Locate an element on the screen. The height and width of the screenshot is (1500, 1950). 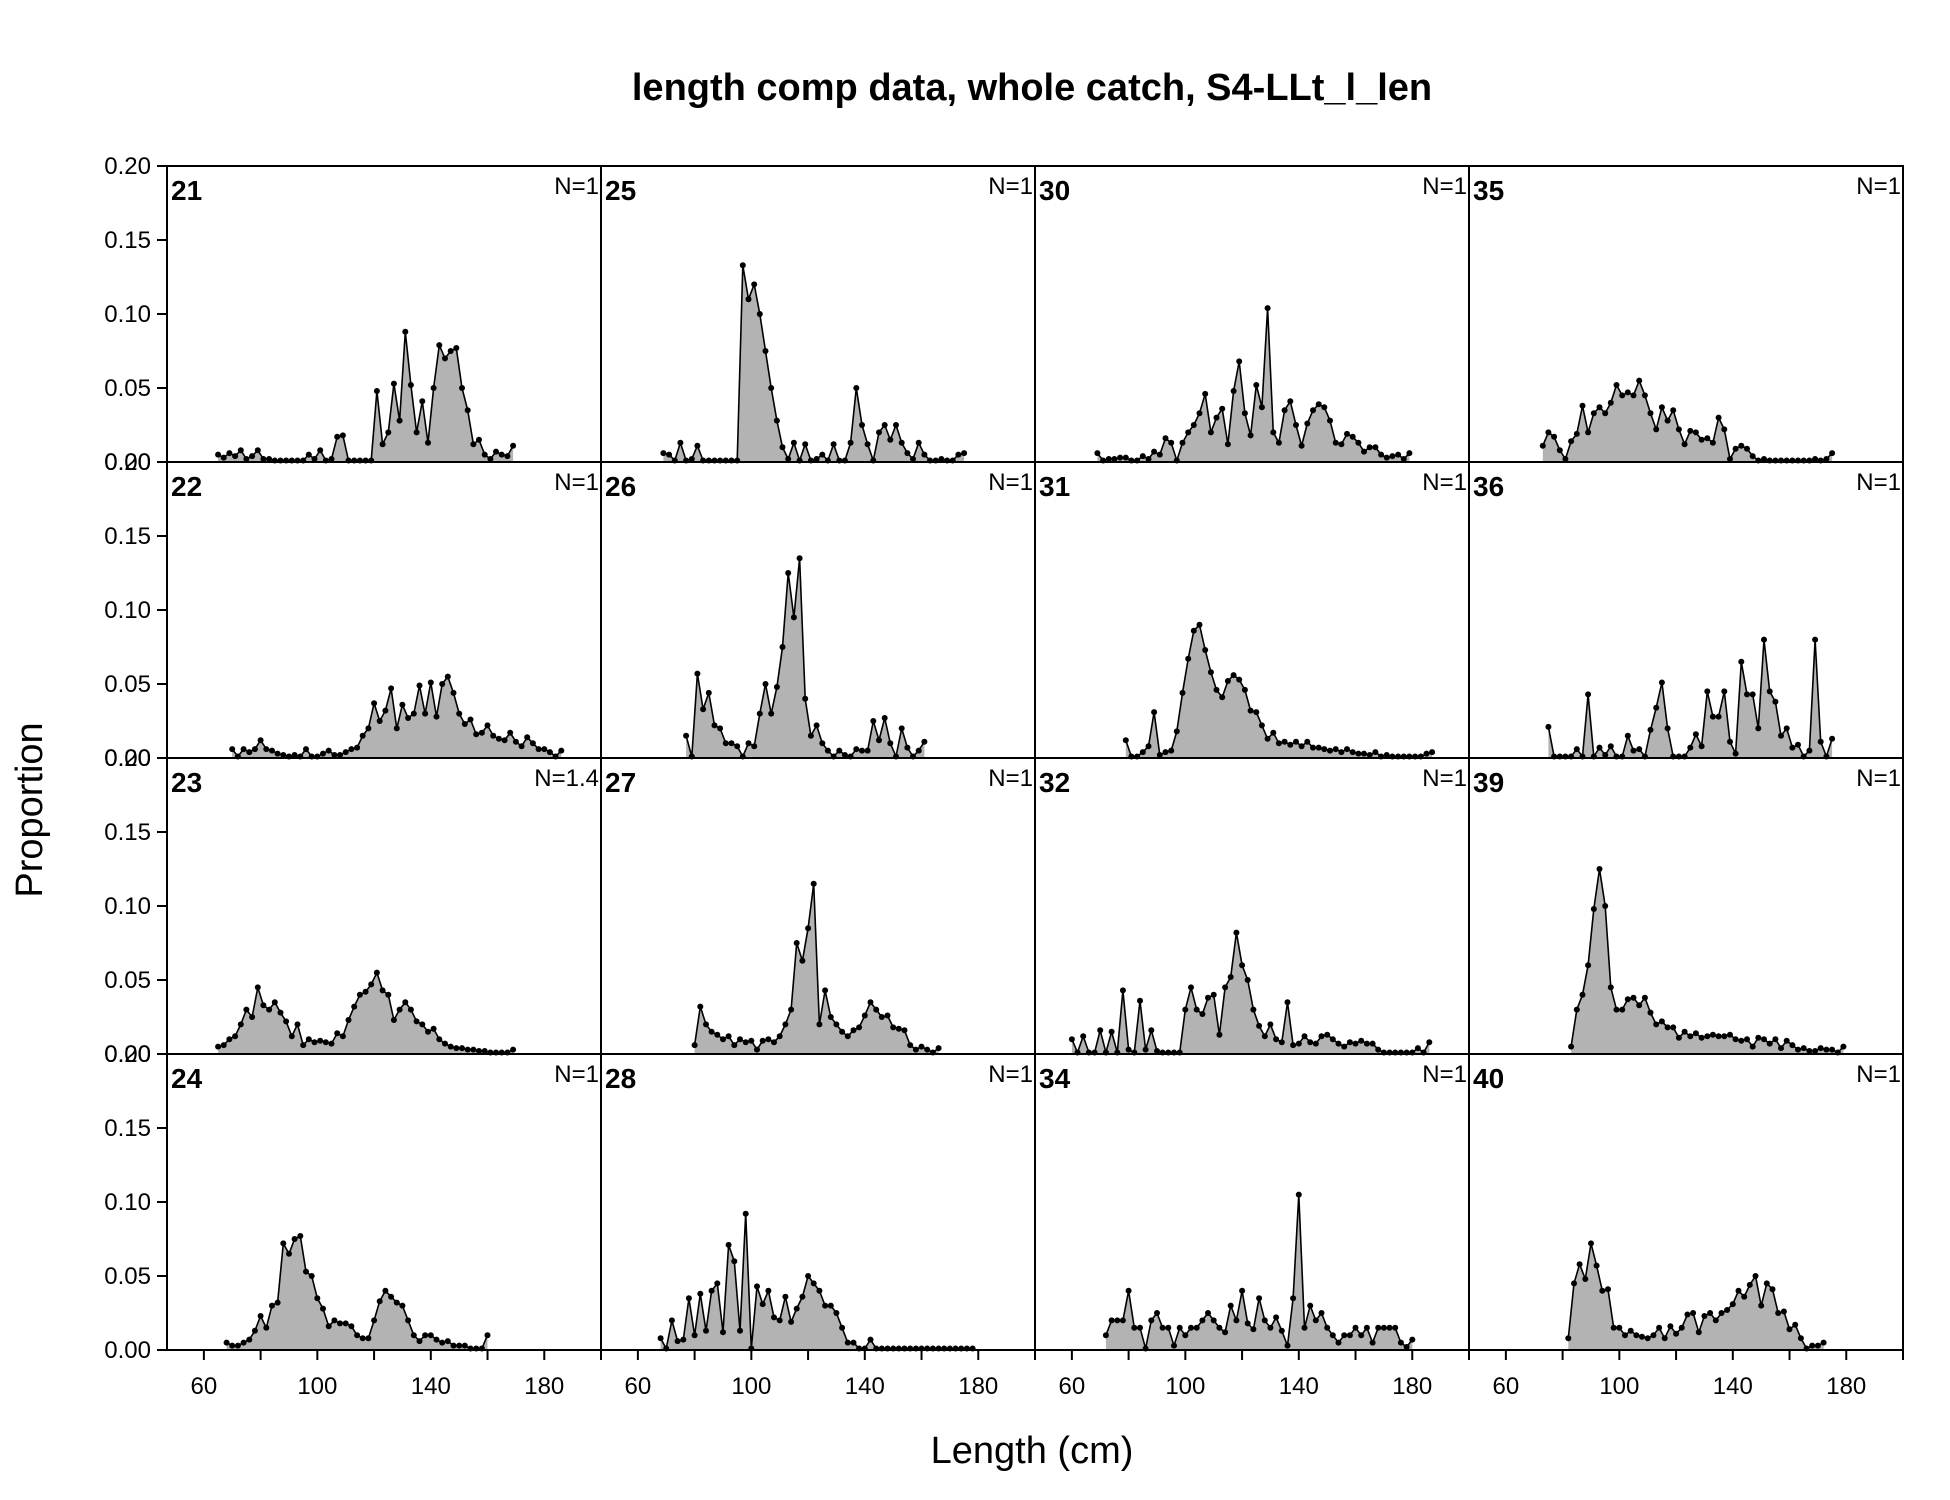
x-axis-label: Length (cm) is located at coordinates (1032, 1451).